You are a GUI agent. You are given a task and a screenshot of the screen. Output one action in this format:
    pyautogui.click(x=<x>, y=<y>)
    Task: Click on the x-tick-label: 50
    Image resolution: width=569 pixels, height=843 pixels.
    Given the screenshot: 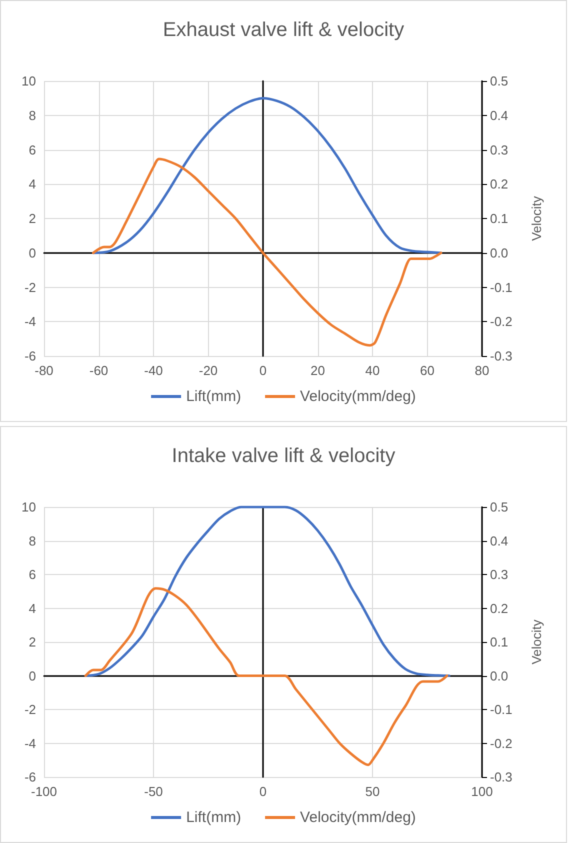 What is the action you would take?
    pyautogui.click(x=372, y=791)
    